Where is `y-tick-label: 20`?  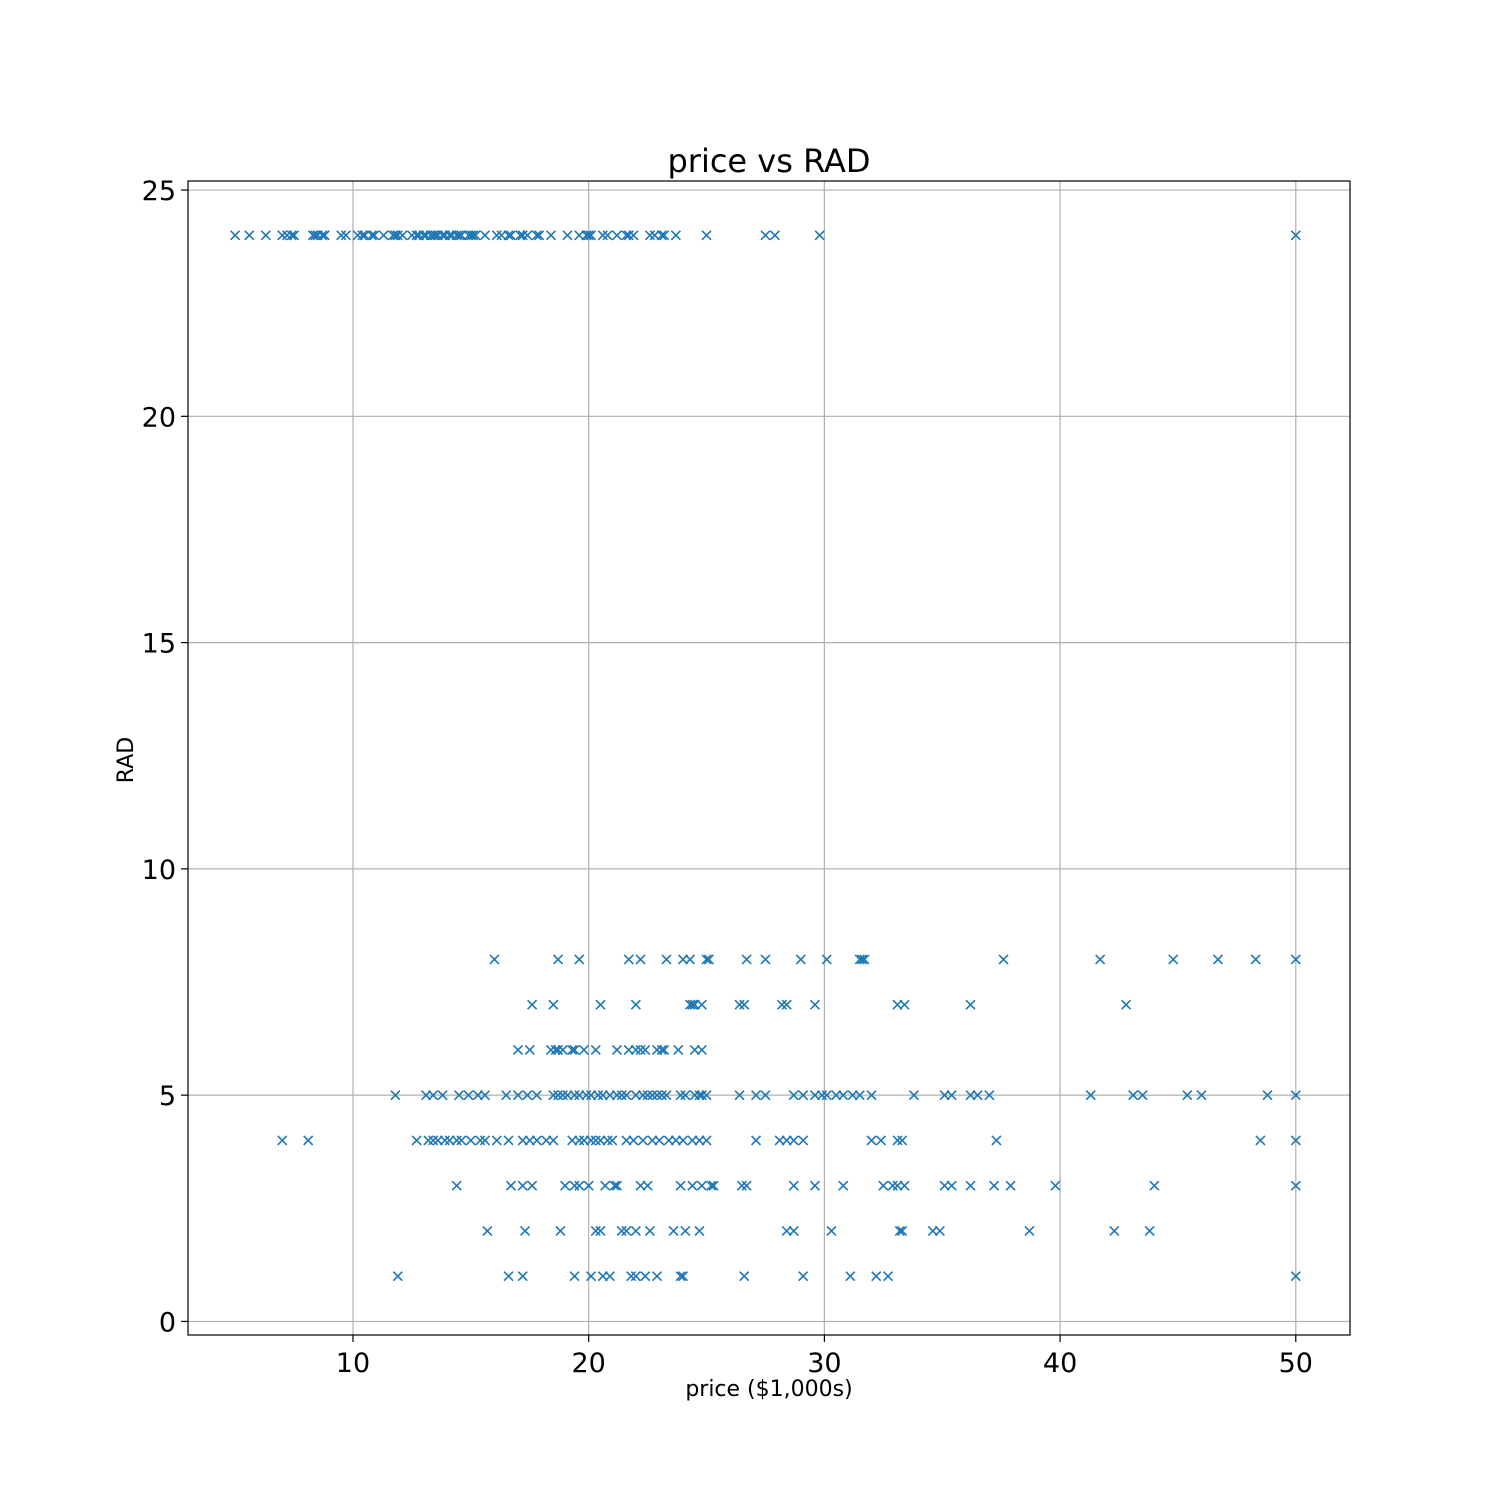 y-tick-label: 20 is located at coordinates (159, 417).